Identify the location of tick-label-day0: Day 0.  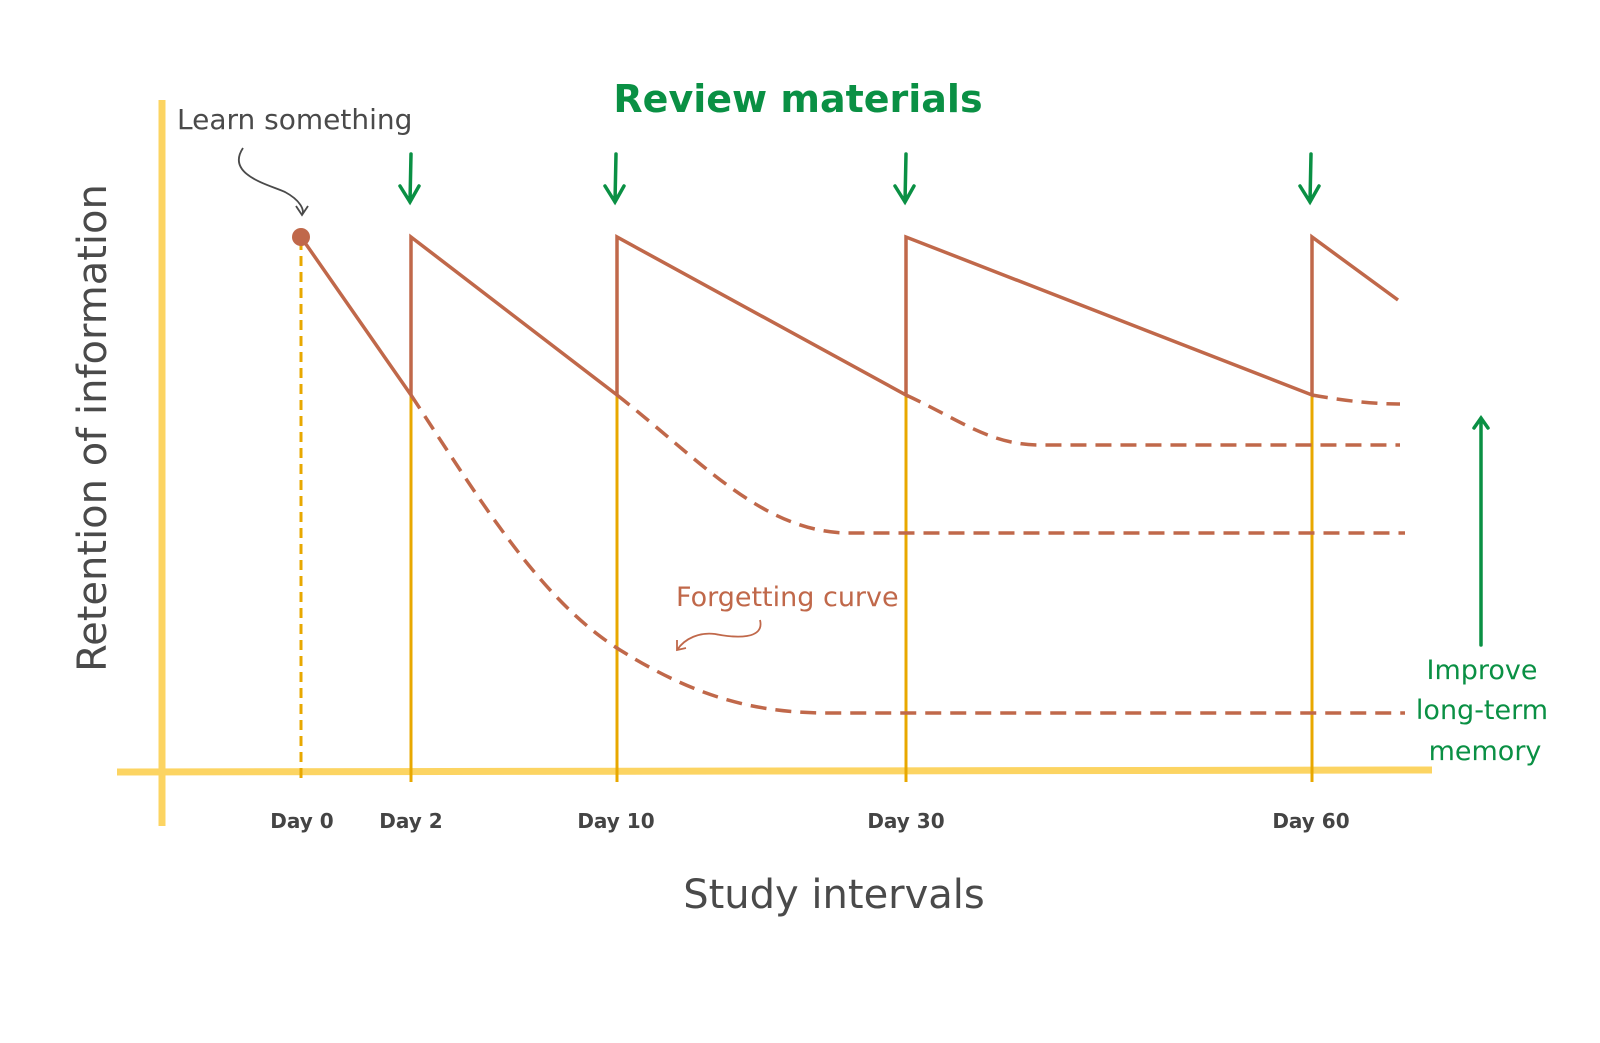
(301, 821).